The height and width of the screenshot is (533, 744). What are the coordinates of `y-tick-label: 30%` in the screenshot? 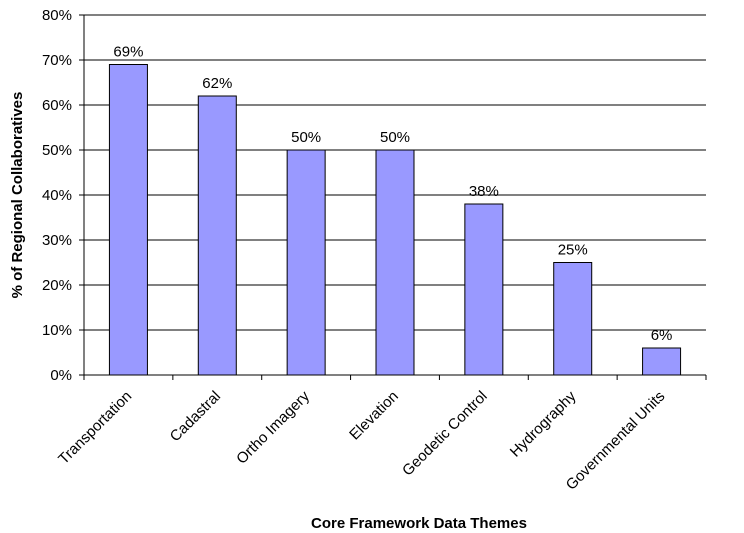 It's located at (57, 240).